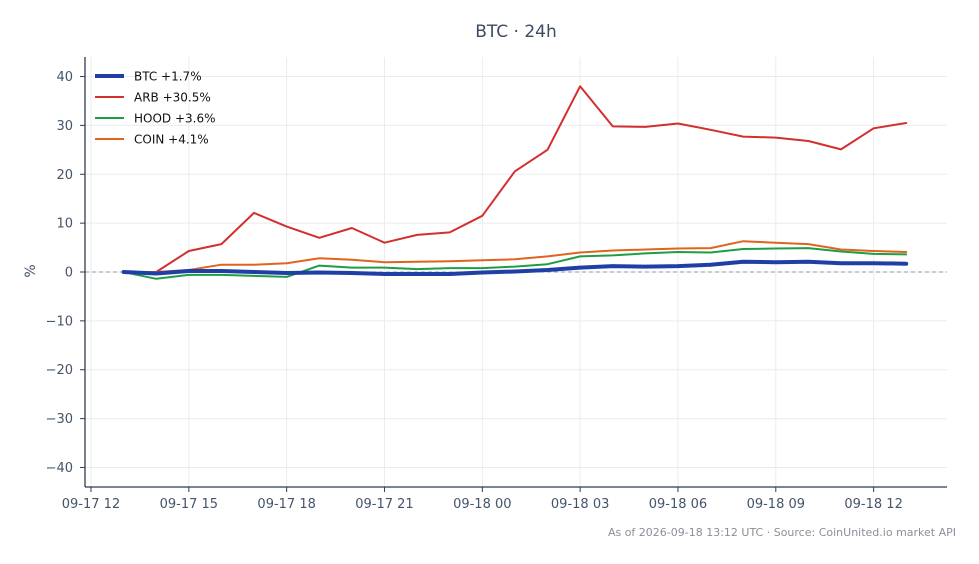  Describe the element at coordinates (175, 119) in the screenshot. I see `legend-label: HOOD +3.6%` at that location.